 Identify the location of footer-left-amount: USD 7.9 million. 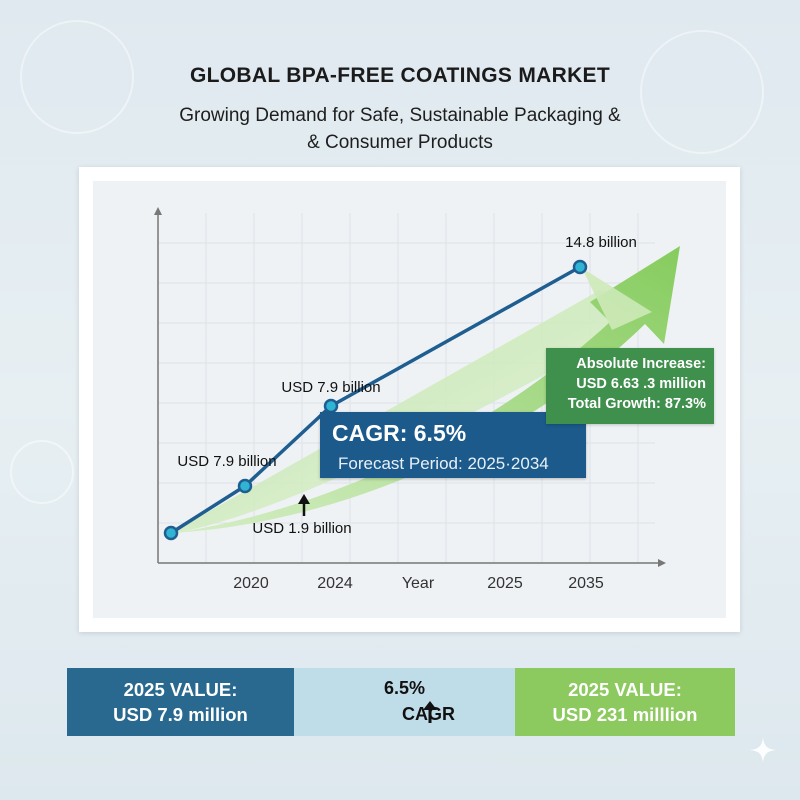
(180, 714).